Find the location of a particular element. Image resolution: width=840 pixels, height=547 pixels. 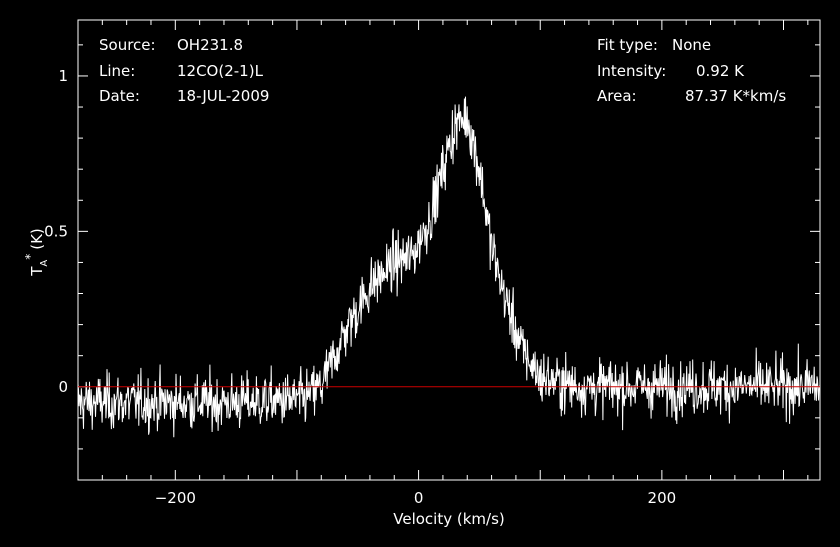

y-axis-title: TA* (K) is located at coordinates (36, 252).